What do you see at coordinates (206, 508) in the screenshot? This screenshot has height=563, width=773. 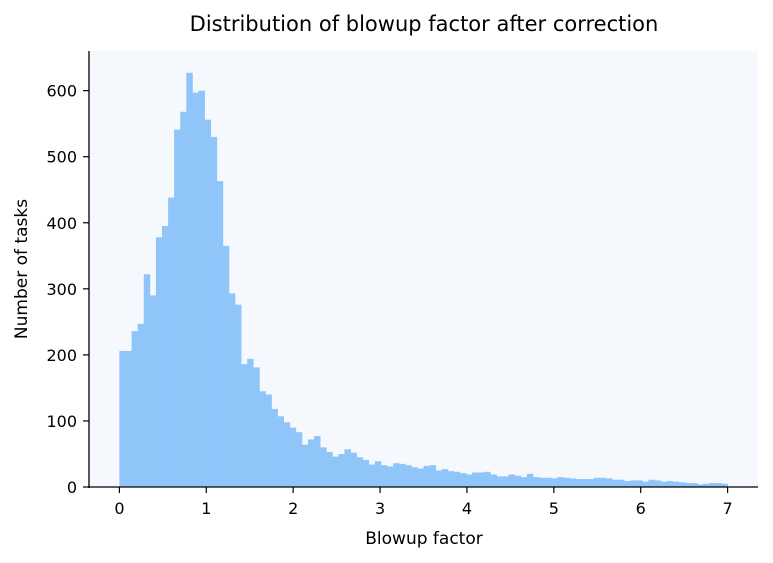 I see `x-tick-label: 1` at bounding box center [206, 508].